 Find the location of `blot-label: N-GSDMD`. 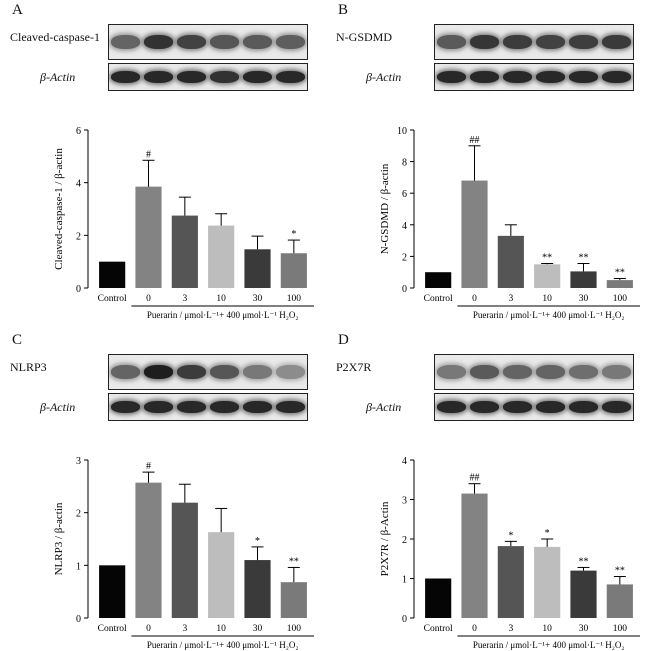

blot-label: N-GSDMD is located at coordinates (364, 37).